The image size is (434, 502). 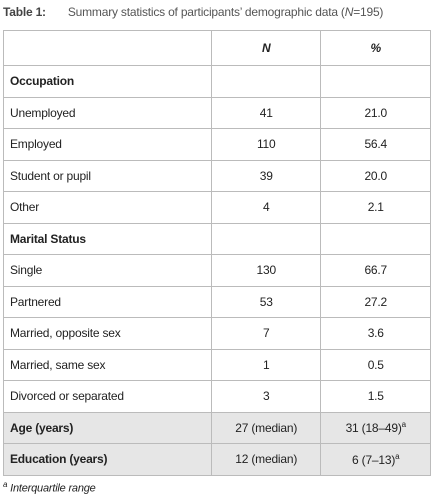 What do you see at coordinates (107, 112) in the screenshot?
I see `row-label: Unemployed` at bounding box center [107, 112].